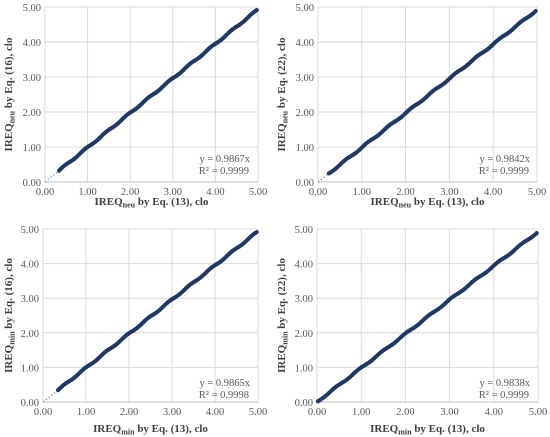  What do you see at coordinates (283, 94) in the screenshot?
I see `y-axis-label: IREQneu by Eq. (22), clo` at bounding box center [283, 94].